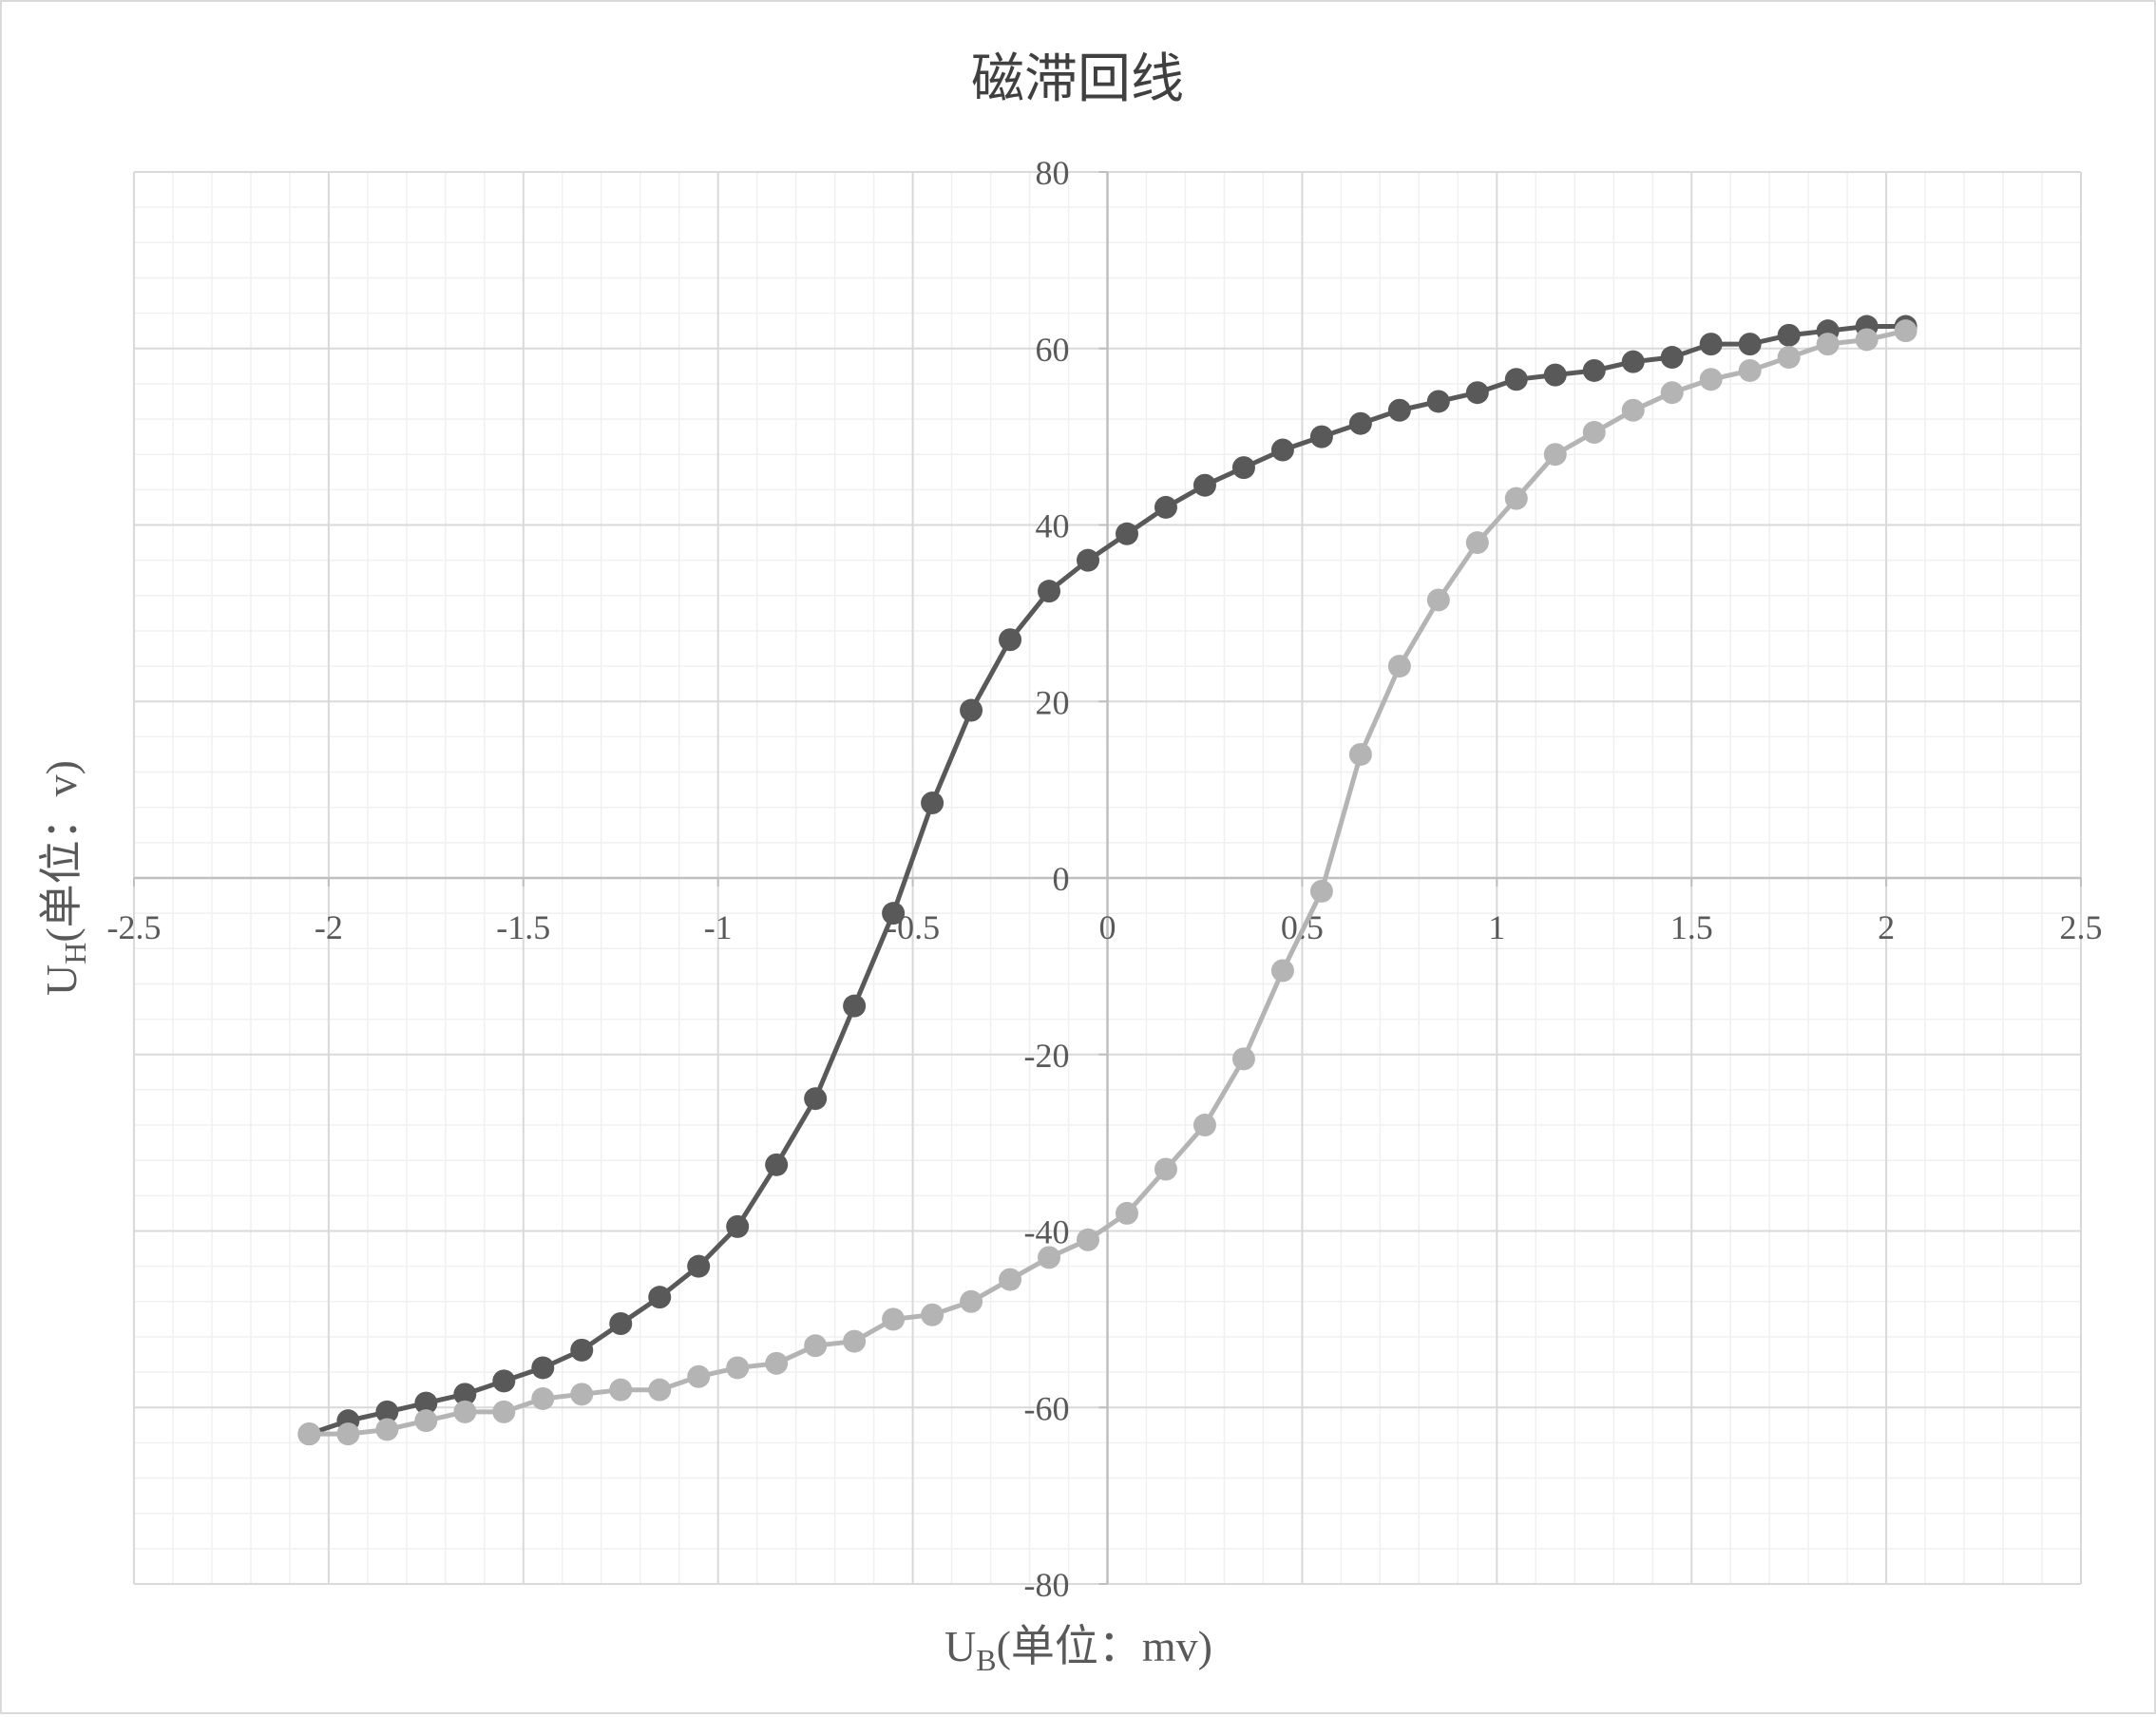 The width and height of the screenshot is (2156, 1717). Describe the element at coordinates (1047, 1408) in the screenshot. I see `y-tick-label: -60` at that location.